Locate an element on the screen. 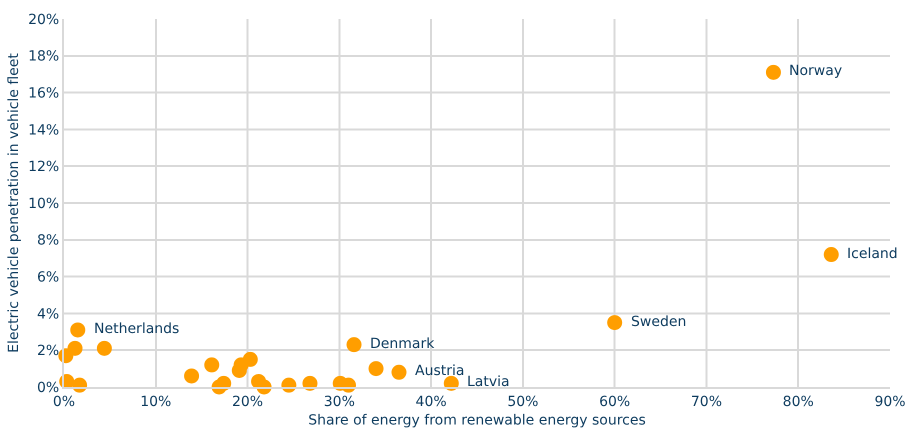 The height and width of the screenshot is (445, 918). y-axis-title: Electric vehicle penetration in vehicle fleet is located at coordinates (14, 202).